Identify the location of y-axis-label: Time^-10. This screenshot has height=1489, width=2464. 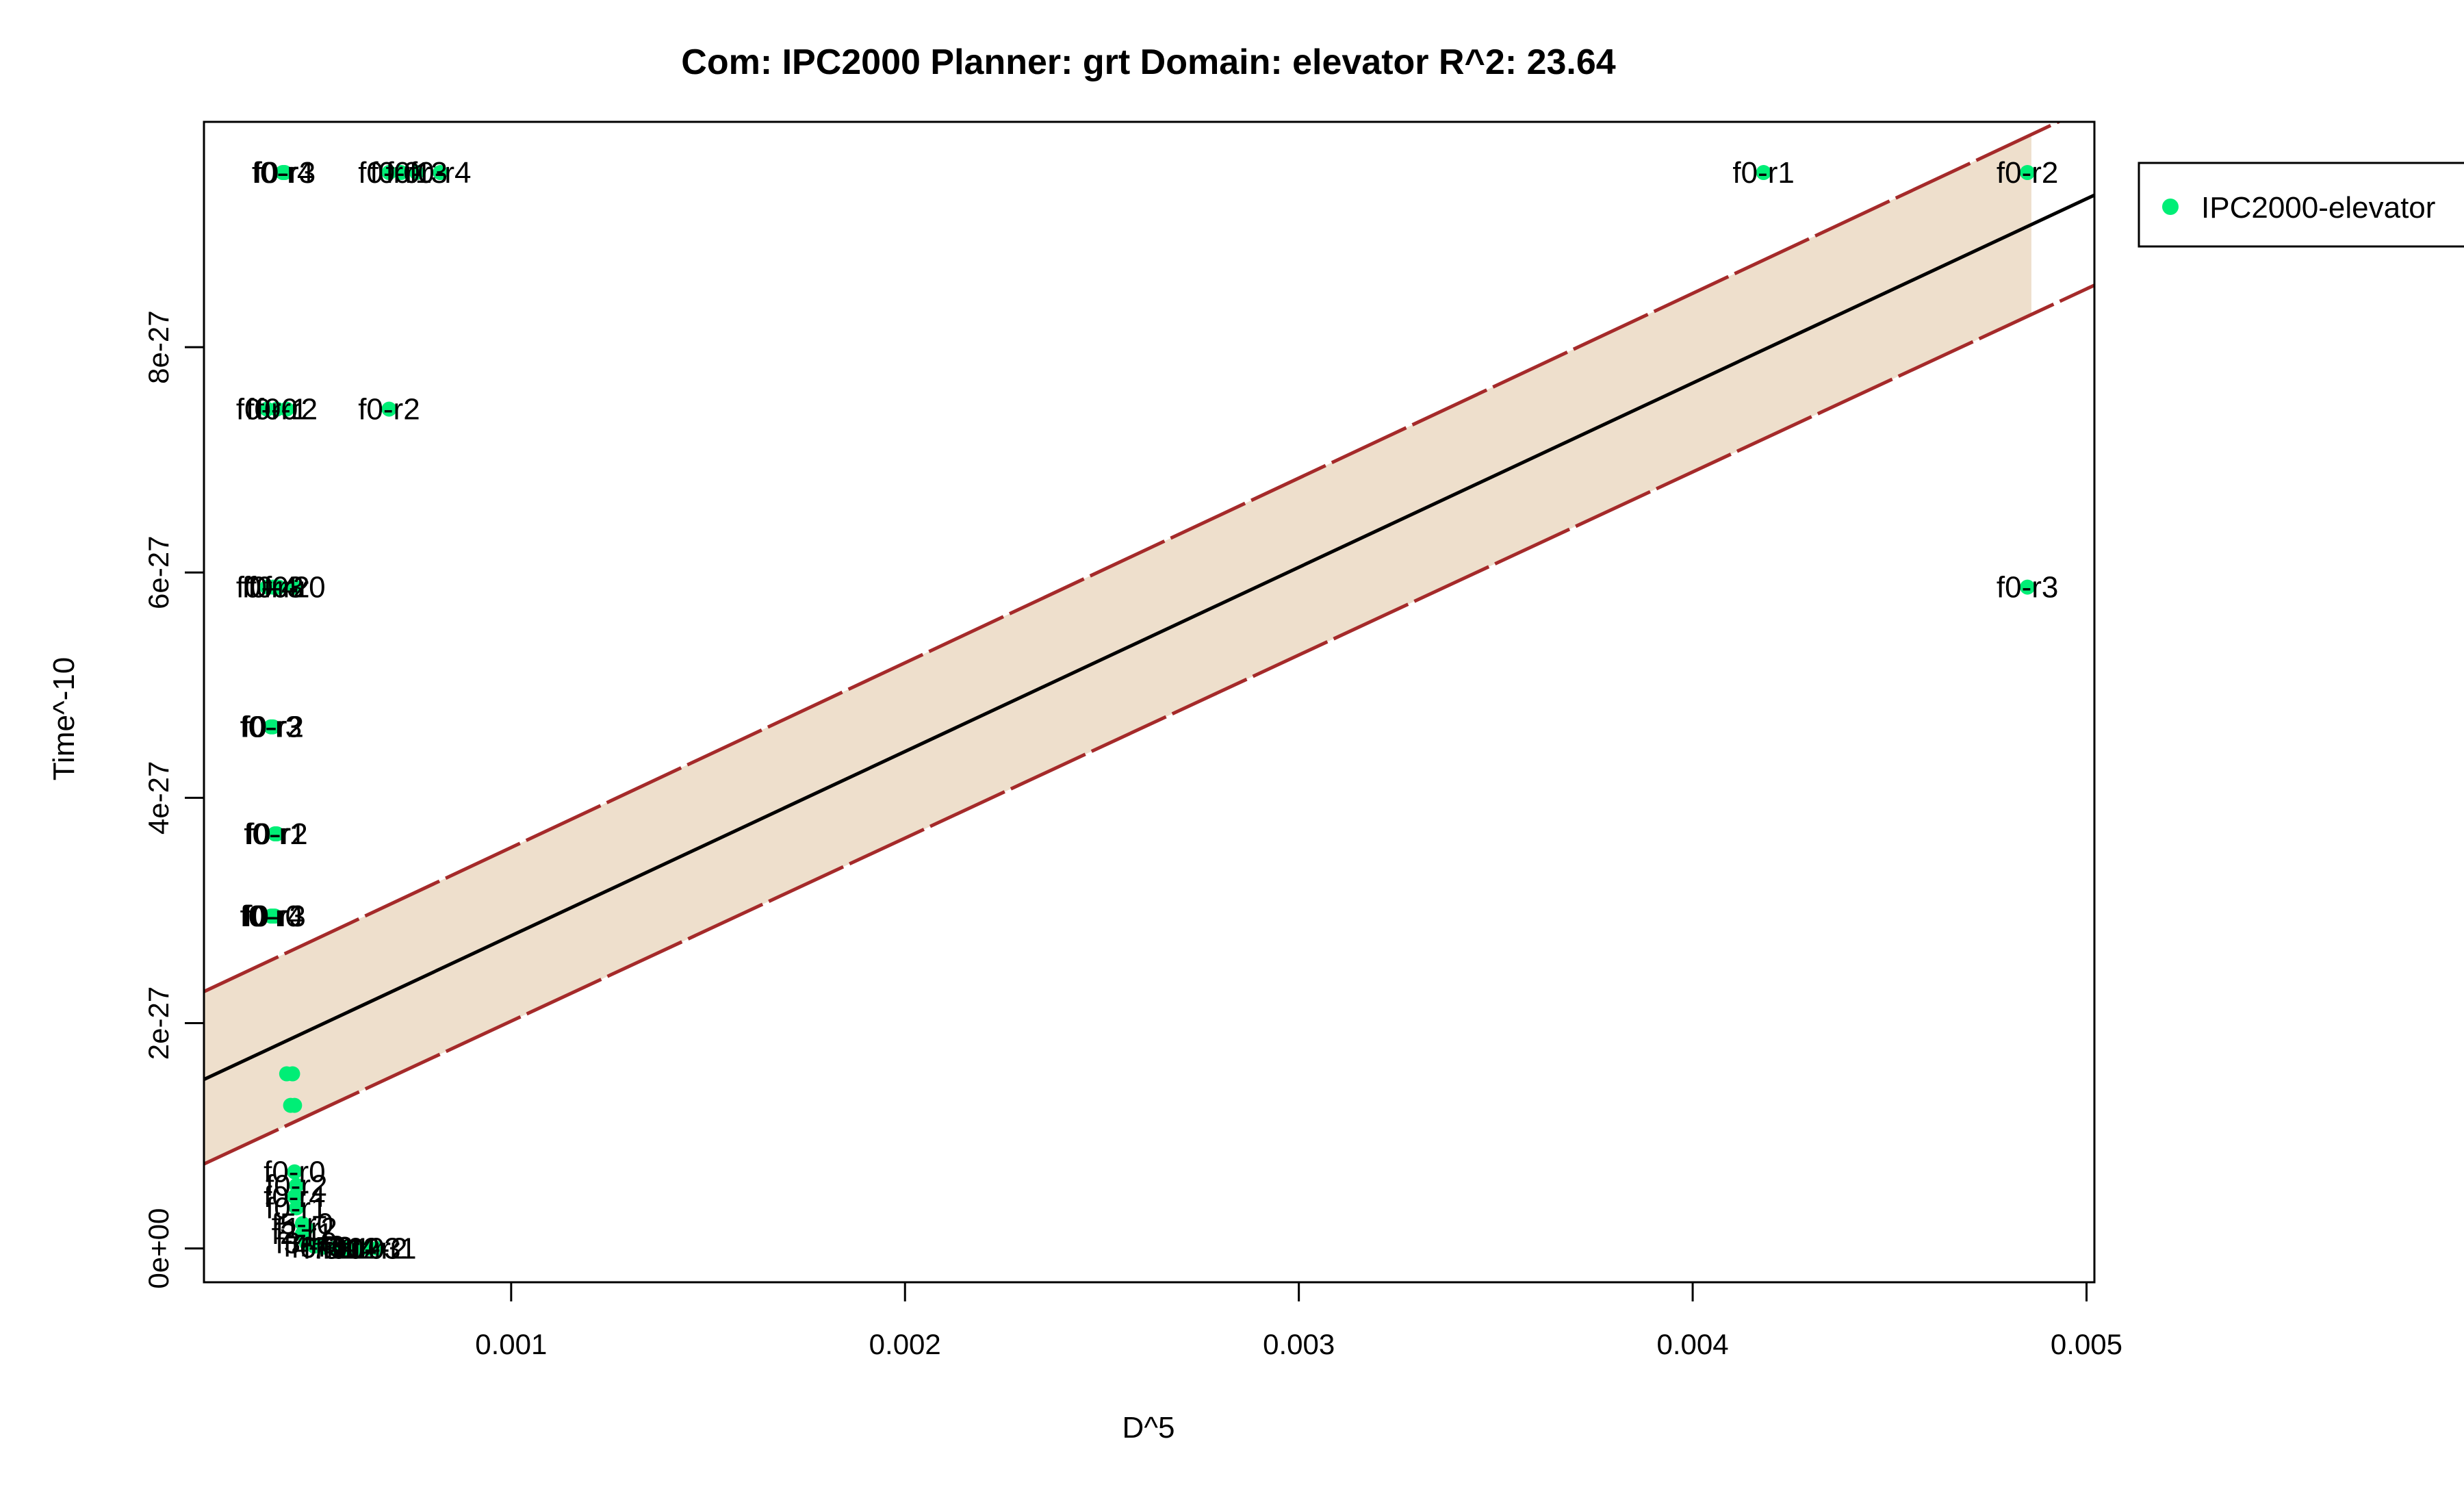
(64, 719).